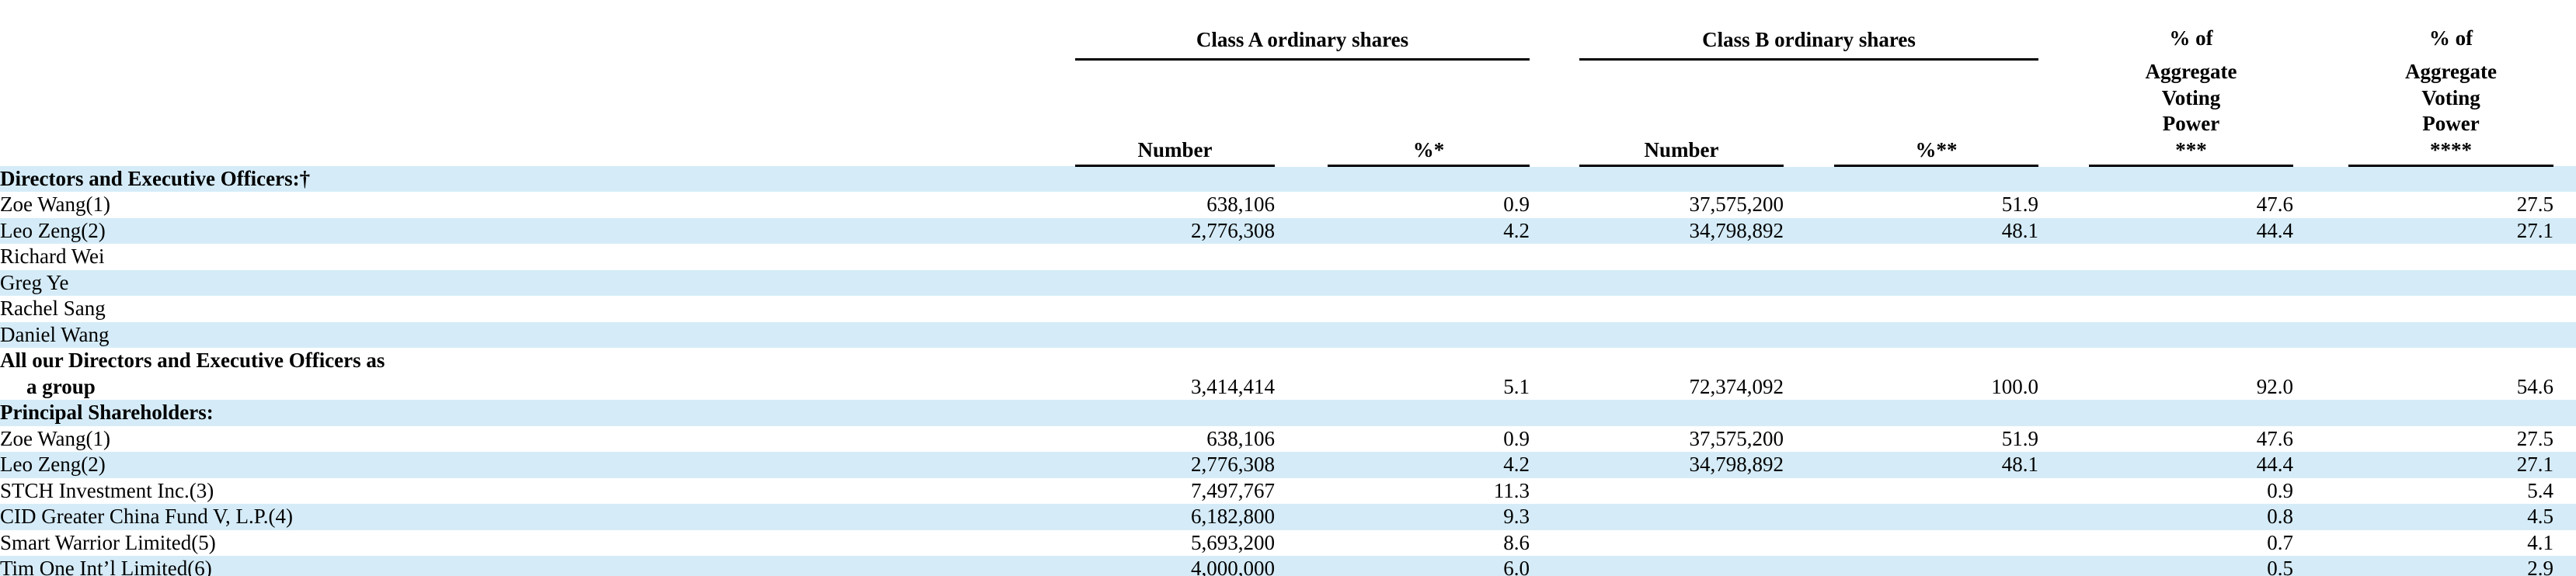 The image size is (2576, 576). What do you see at coordinates (1302, 30) in the screenshot?
I see `class-a-group-header: Class A ordinary shares` at bounding box center [1302, 30].